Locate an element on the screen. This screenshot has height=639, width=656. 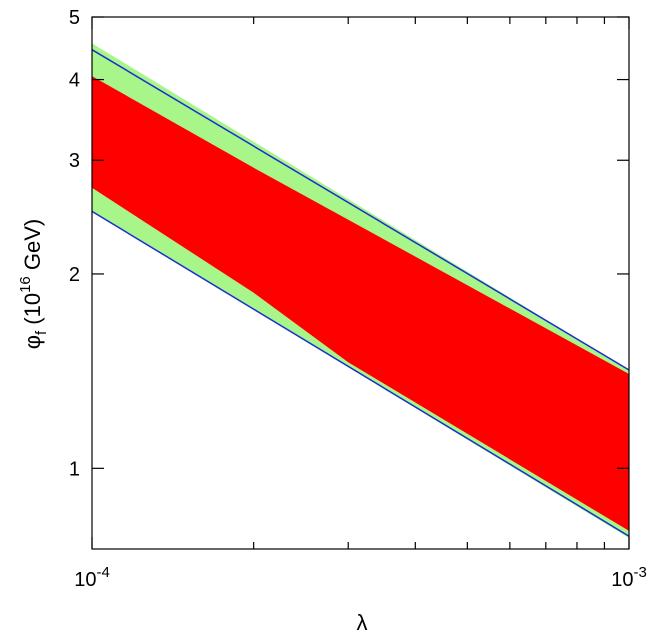
y-tick-label: 4 is located at coordinates (74, 81).